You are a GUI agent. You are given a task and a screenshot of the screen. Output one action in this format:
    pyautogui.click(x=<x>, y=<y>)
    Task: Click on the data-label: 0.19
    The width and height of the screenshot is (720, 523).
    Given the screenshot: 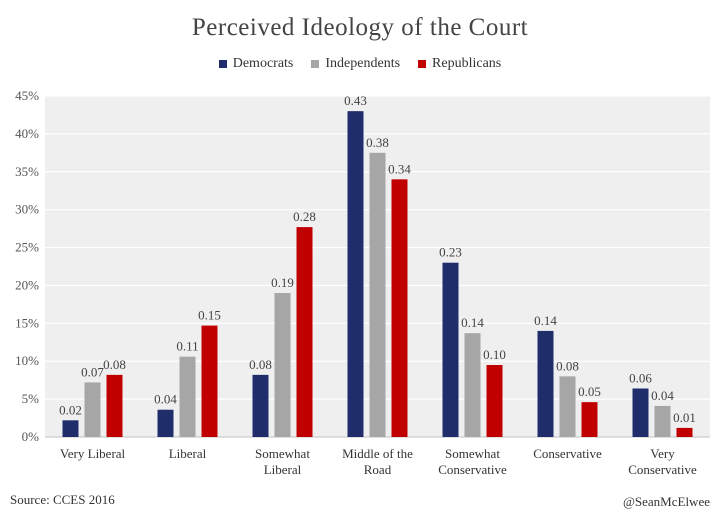 What is the action you would take?
    pyautogui.click(x=282, y=282)
    